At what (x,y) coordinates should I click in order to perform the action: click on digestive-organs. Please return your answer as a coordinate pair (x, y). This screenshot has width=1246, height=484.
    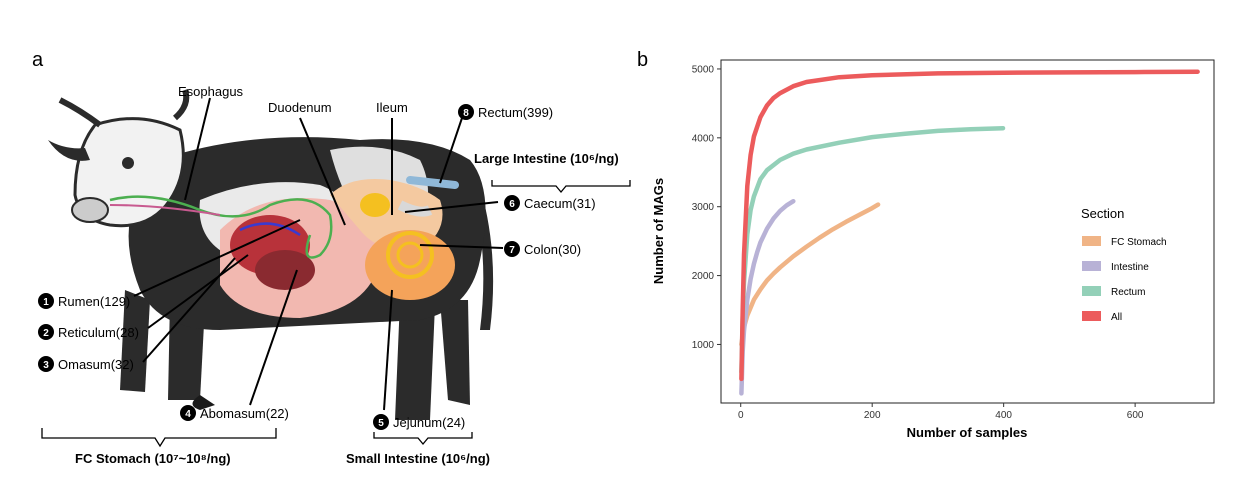
    Looking at the image, I should click on (284, 247).